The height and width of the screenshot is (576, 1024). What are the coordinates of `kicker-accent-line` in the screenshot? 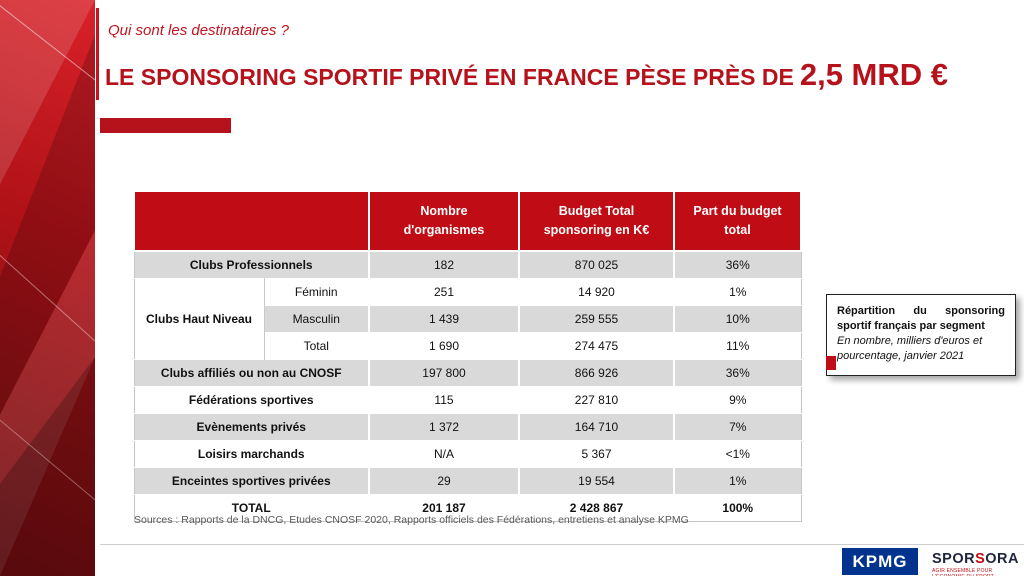 It's located at (97, 54).